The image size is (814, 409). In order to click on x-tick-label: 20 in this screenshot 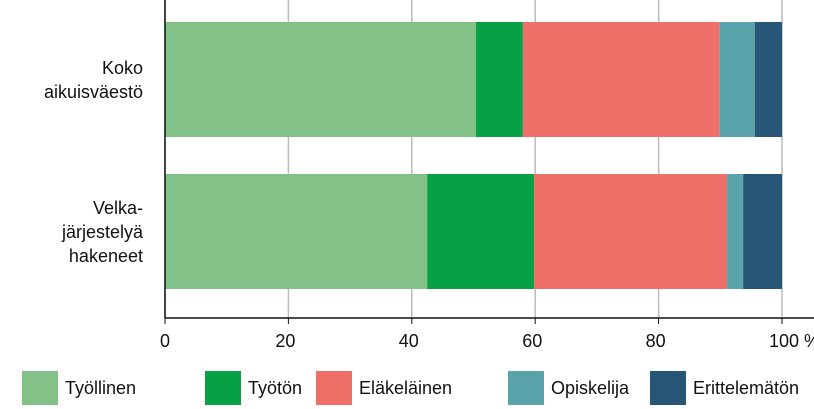, I will do `click(285, 341)`.